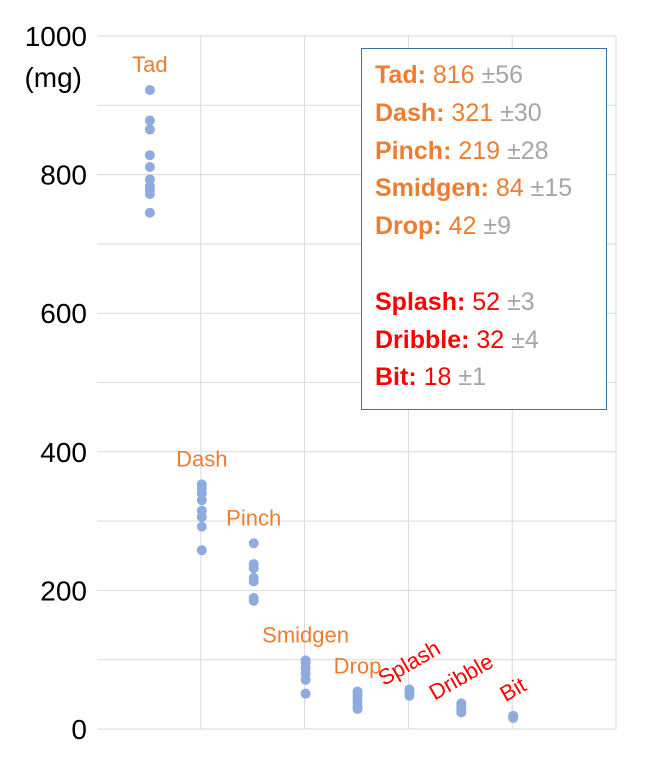  What do you see at coordinates (490, 378) in the screenshot?
I see `legend-row: Bit: 18 ±1` at bounding box center [490, 378].